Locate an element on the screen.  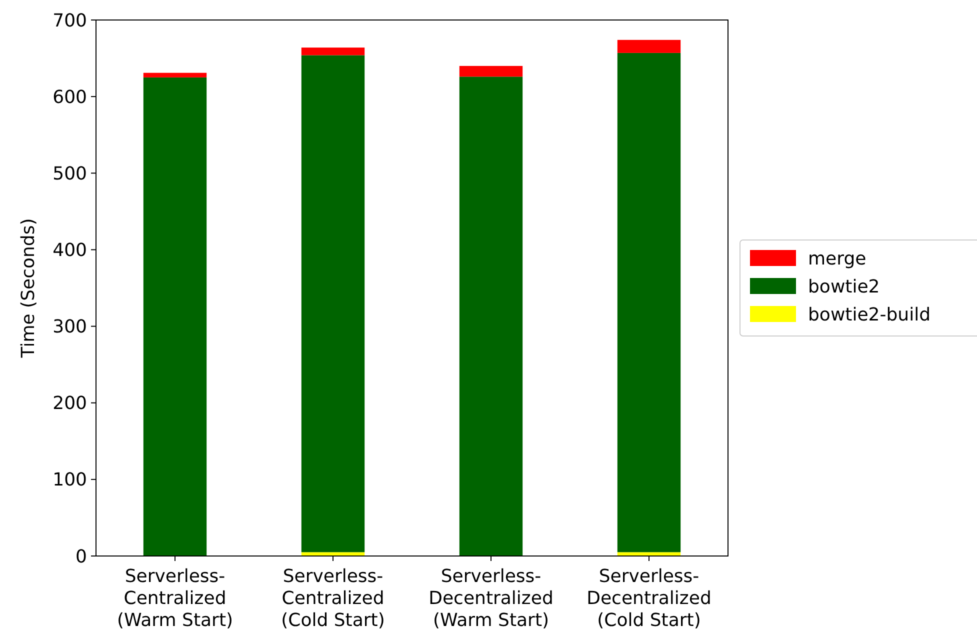
y-tick-label: 200 is located at coordinates (69, 403).